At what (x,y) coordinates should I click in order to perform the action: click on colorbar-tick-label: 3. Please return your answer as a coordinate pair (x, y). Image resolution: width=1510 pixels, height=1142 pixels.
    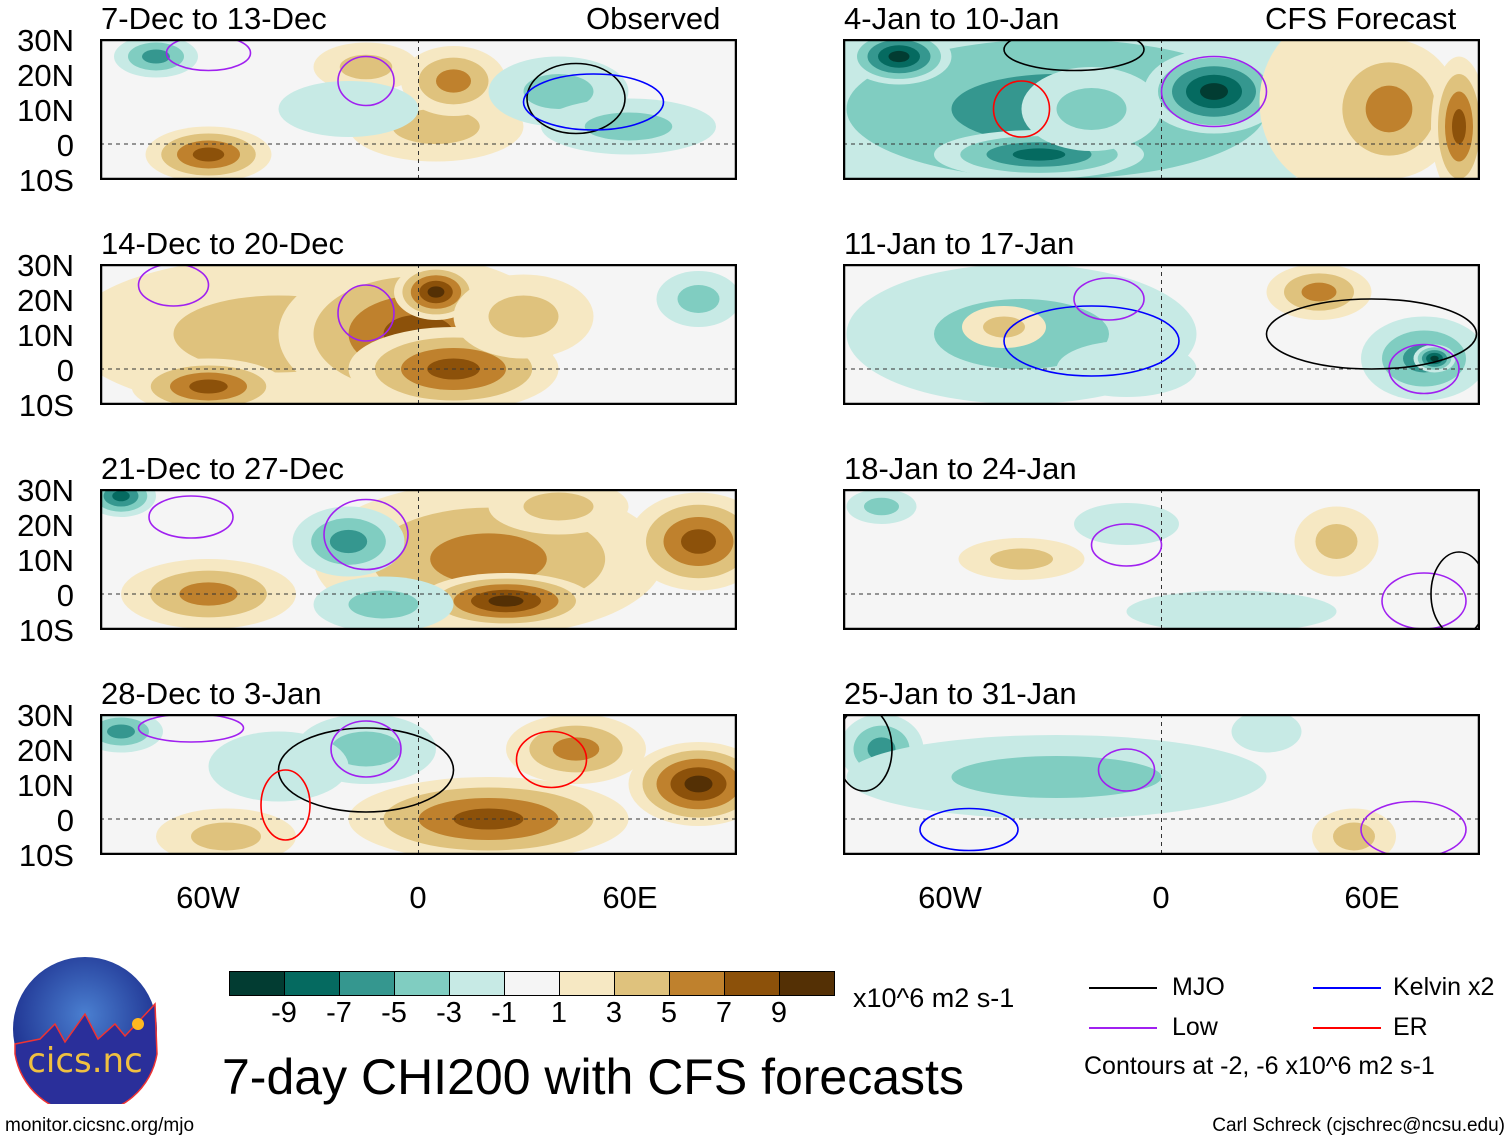
    Looking at the image, I should click on (614, 1013).